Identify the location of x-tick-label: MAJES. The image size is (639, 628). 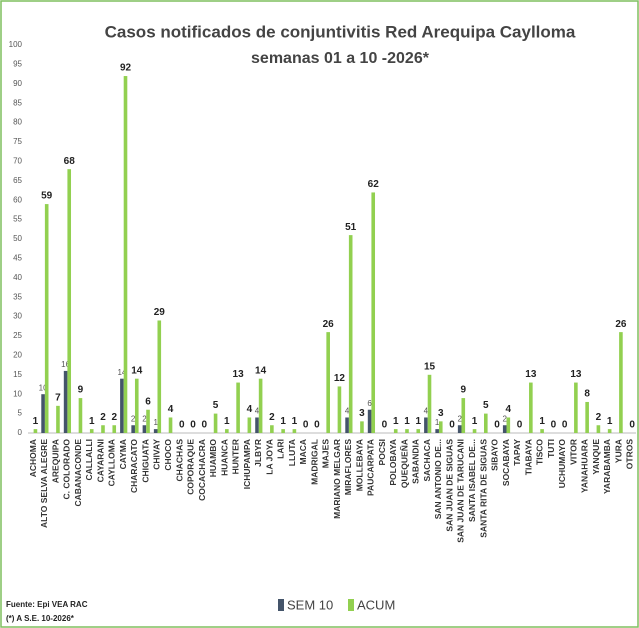
(326, 454).